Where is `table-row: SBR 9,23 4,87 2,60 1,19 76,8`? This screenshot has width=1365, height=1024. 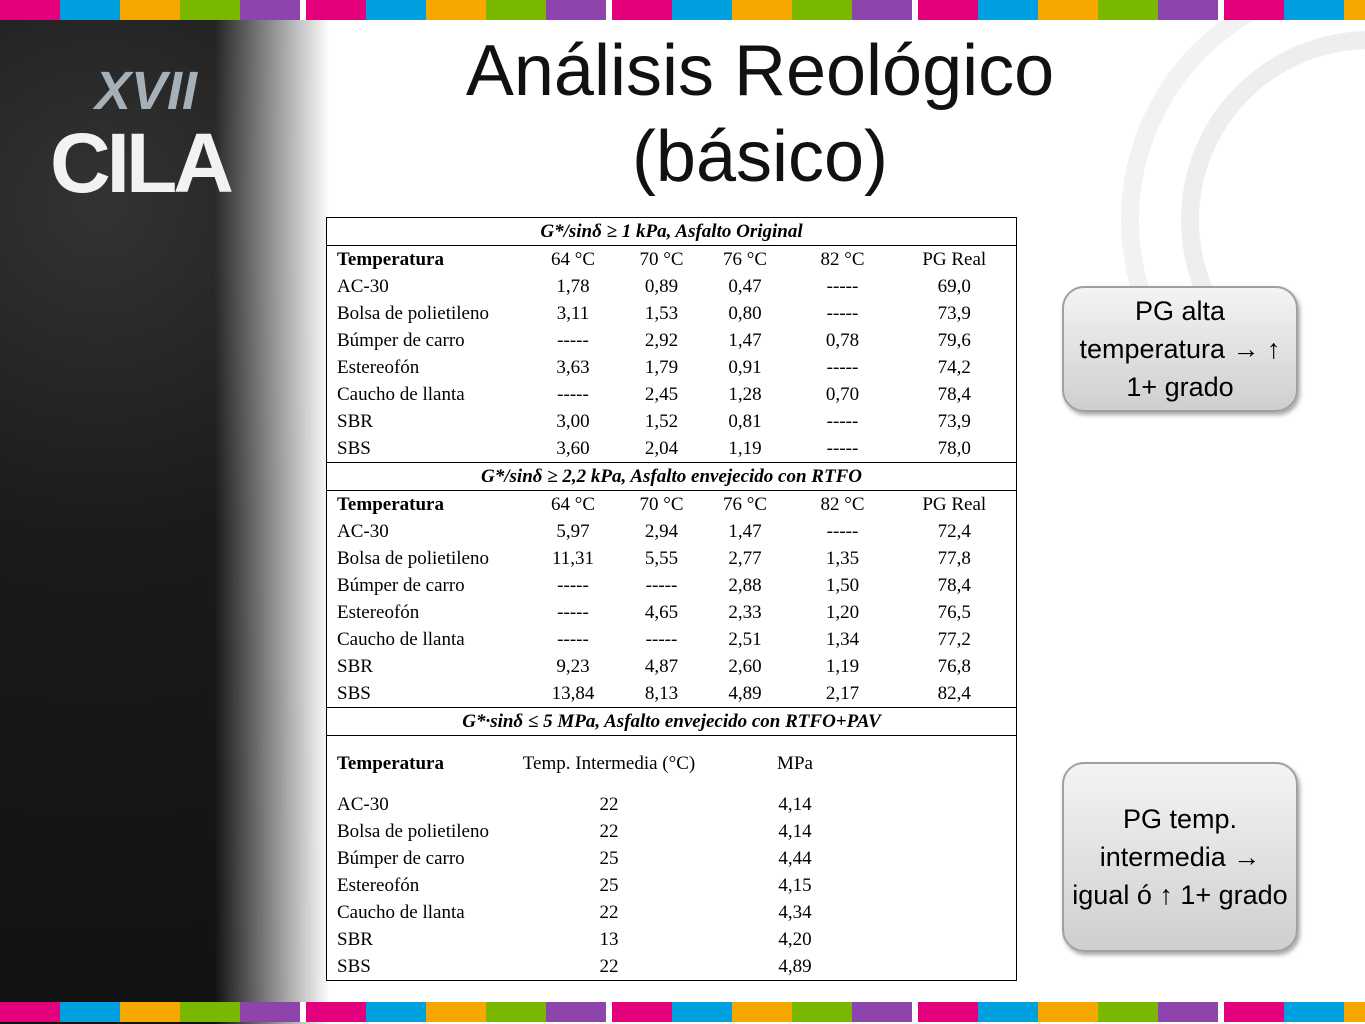 table-row: SBR 9,23 4,87 2,60 1,19 76,8 is located at coordinates (672, 666).